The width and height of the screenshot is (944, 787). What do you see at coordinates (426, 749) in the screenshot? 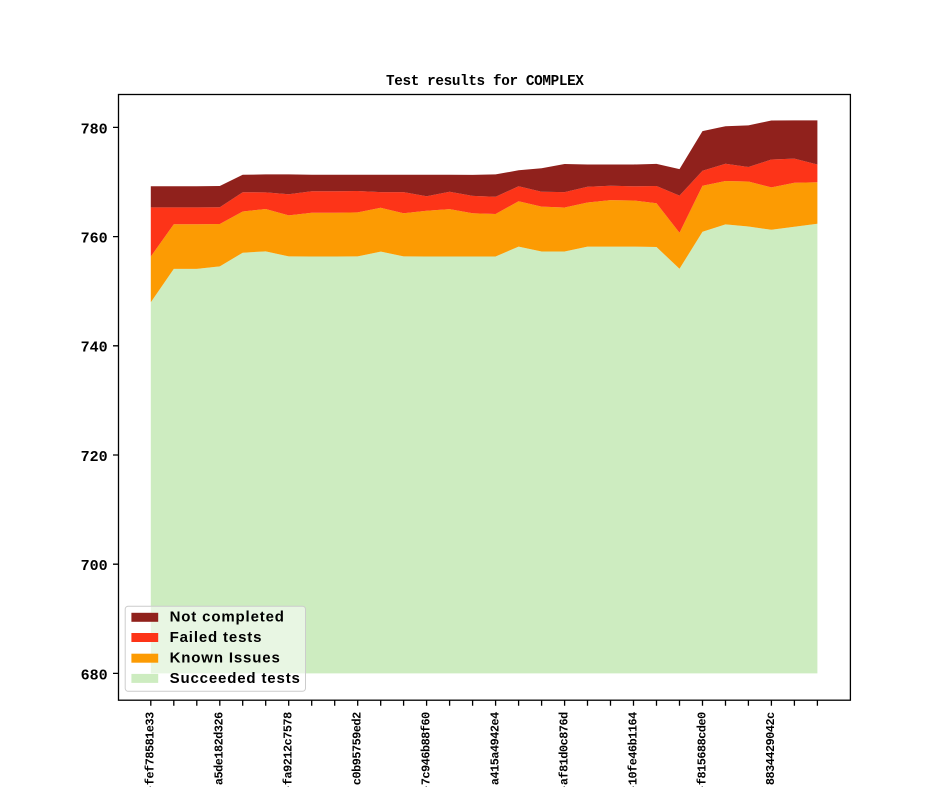
I see `svg-text: -7c946b88f60` at bounding box center [426, 749].